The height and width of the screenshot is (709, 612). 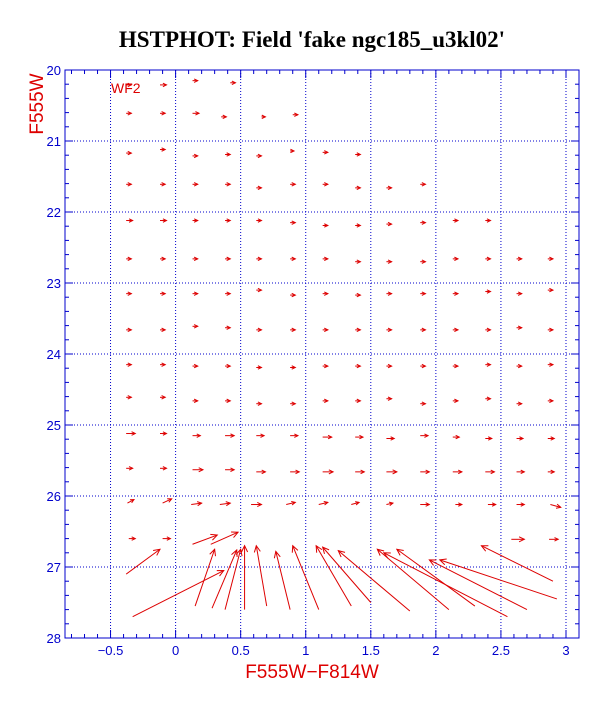 I want to click on x-tick-label: −0.5, so click(x=111, y=650).